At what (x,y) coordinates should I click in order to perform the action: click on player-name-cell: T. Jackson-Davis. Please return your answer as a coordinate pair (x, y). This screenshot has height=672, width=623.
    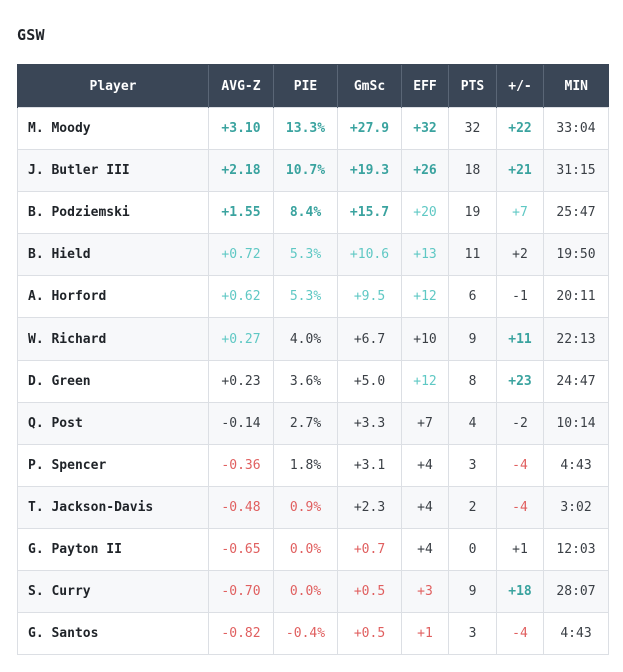
    Looking at the image, I should click on (113, 507).